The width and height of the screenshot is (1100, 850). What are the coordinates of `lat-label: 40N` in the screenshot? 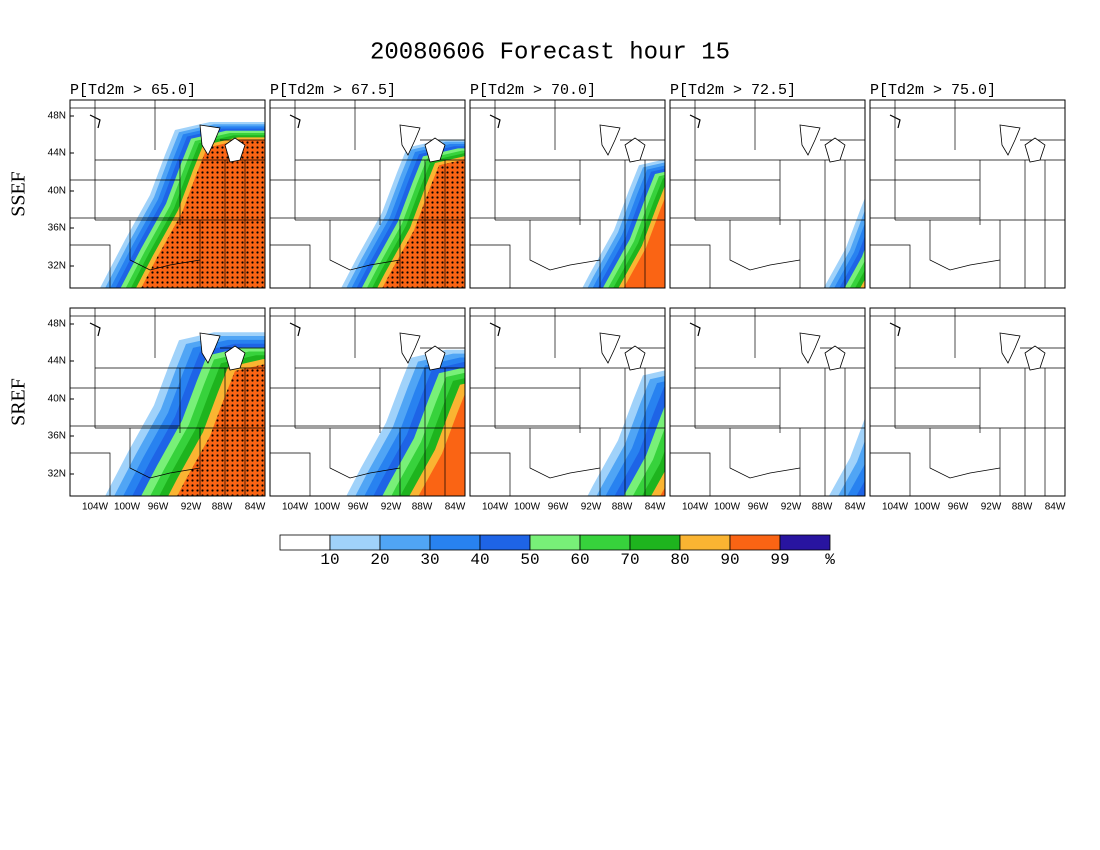 It's located at (57, 399).